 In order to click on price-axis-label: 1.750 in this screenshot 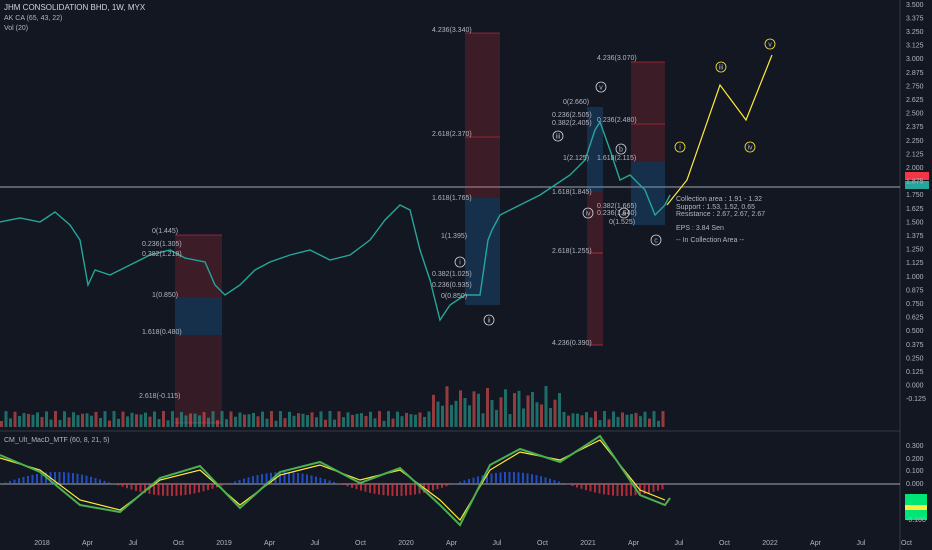, I will do `click(915, 195)`.